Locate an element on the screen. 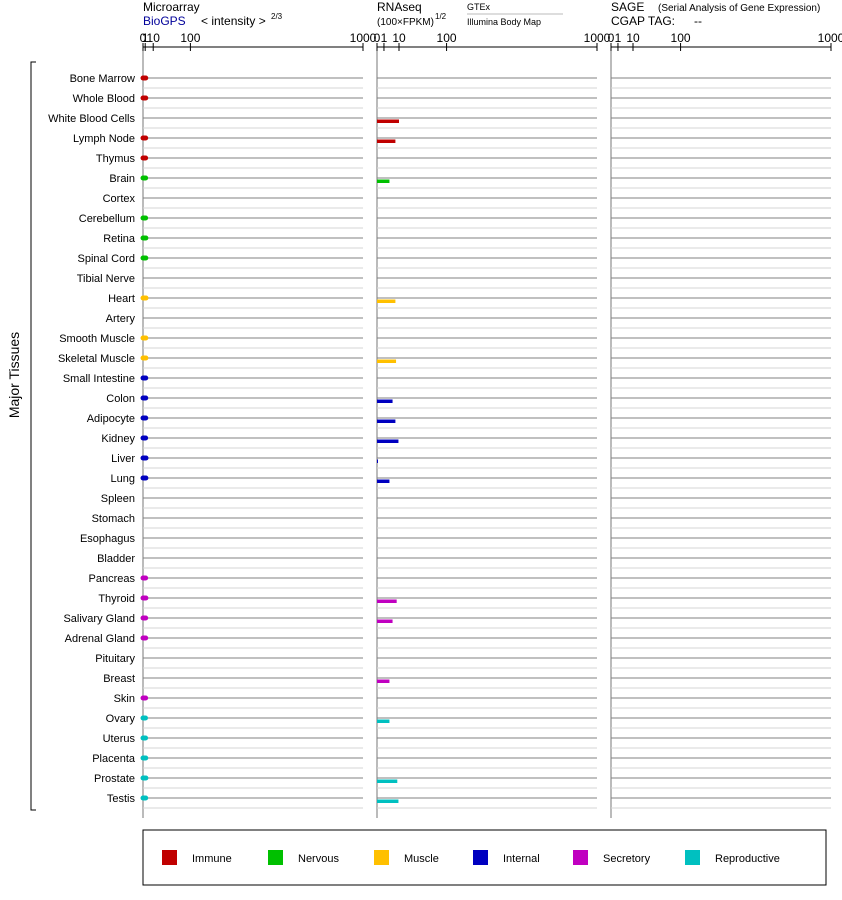 The height and width of the screenshot is (900, 842). legend-label-secretory: Secretory is located at coordinates (627, 859).